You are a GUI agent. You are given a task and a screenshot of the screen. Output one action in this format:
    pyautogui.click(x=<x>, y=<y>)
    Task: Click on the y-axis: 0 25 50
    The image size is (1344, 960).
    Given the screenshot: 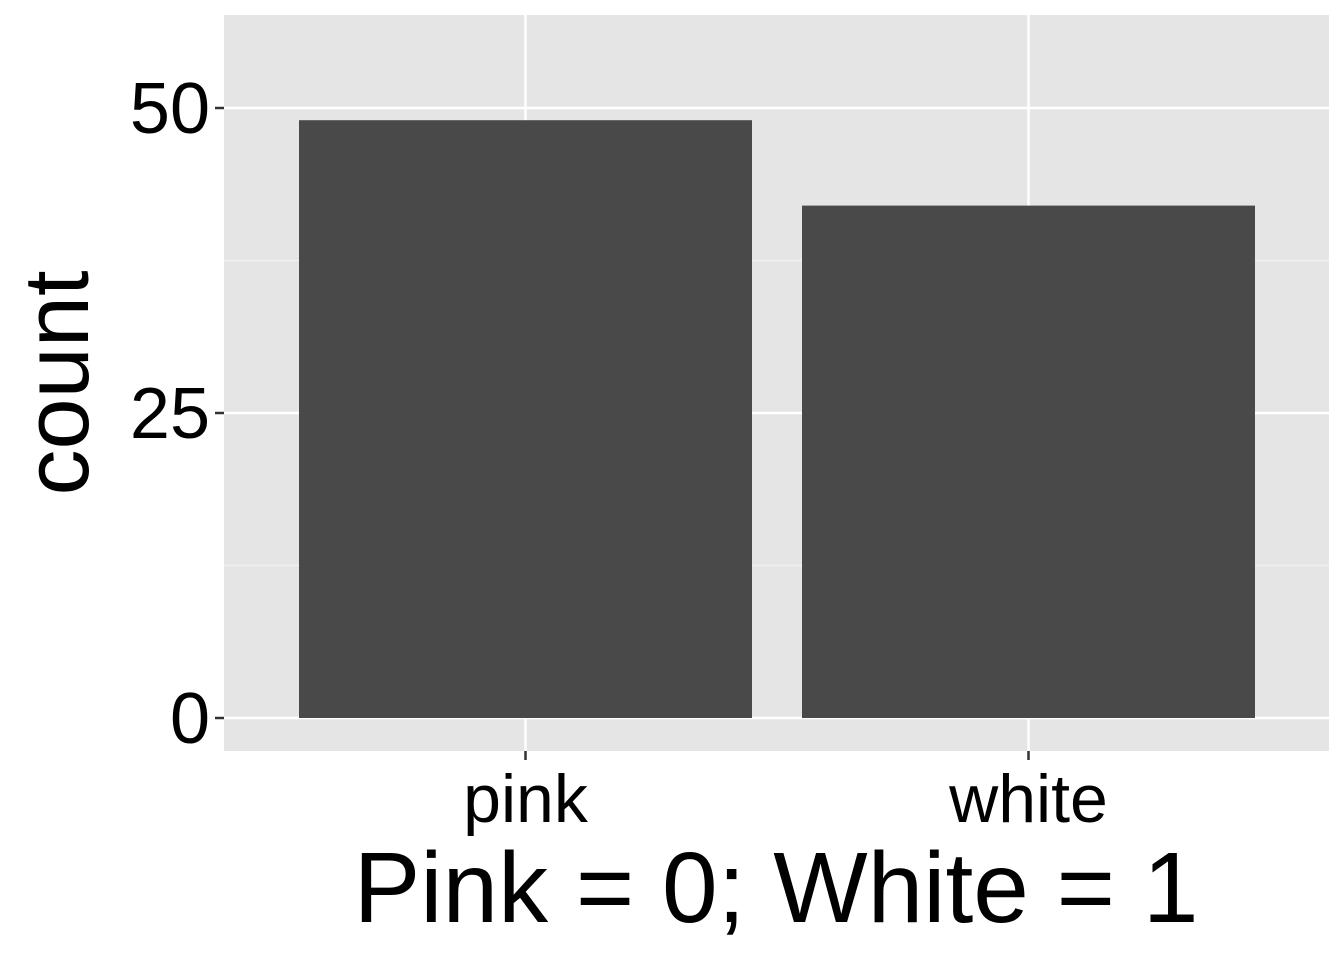 What is the action you would take?
    pyautogui.click(x=177, y=414)
    